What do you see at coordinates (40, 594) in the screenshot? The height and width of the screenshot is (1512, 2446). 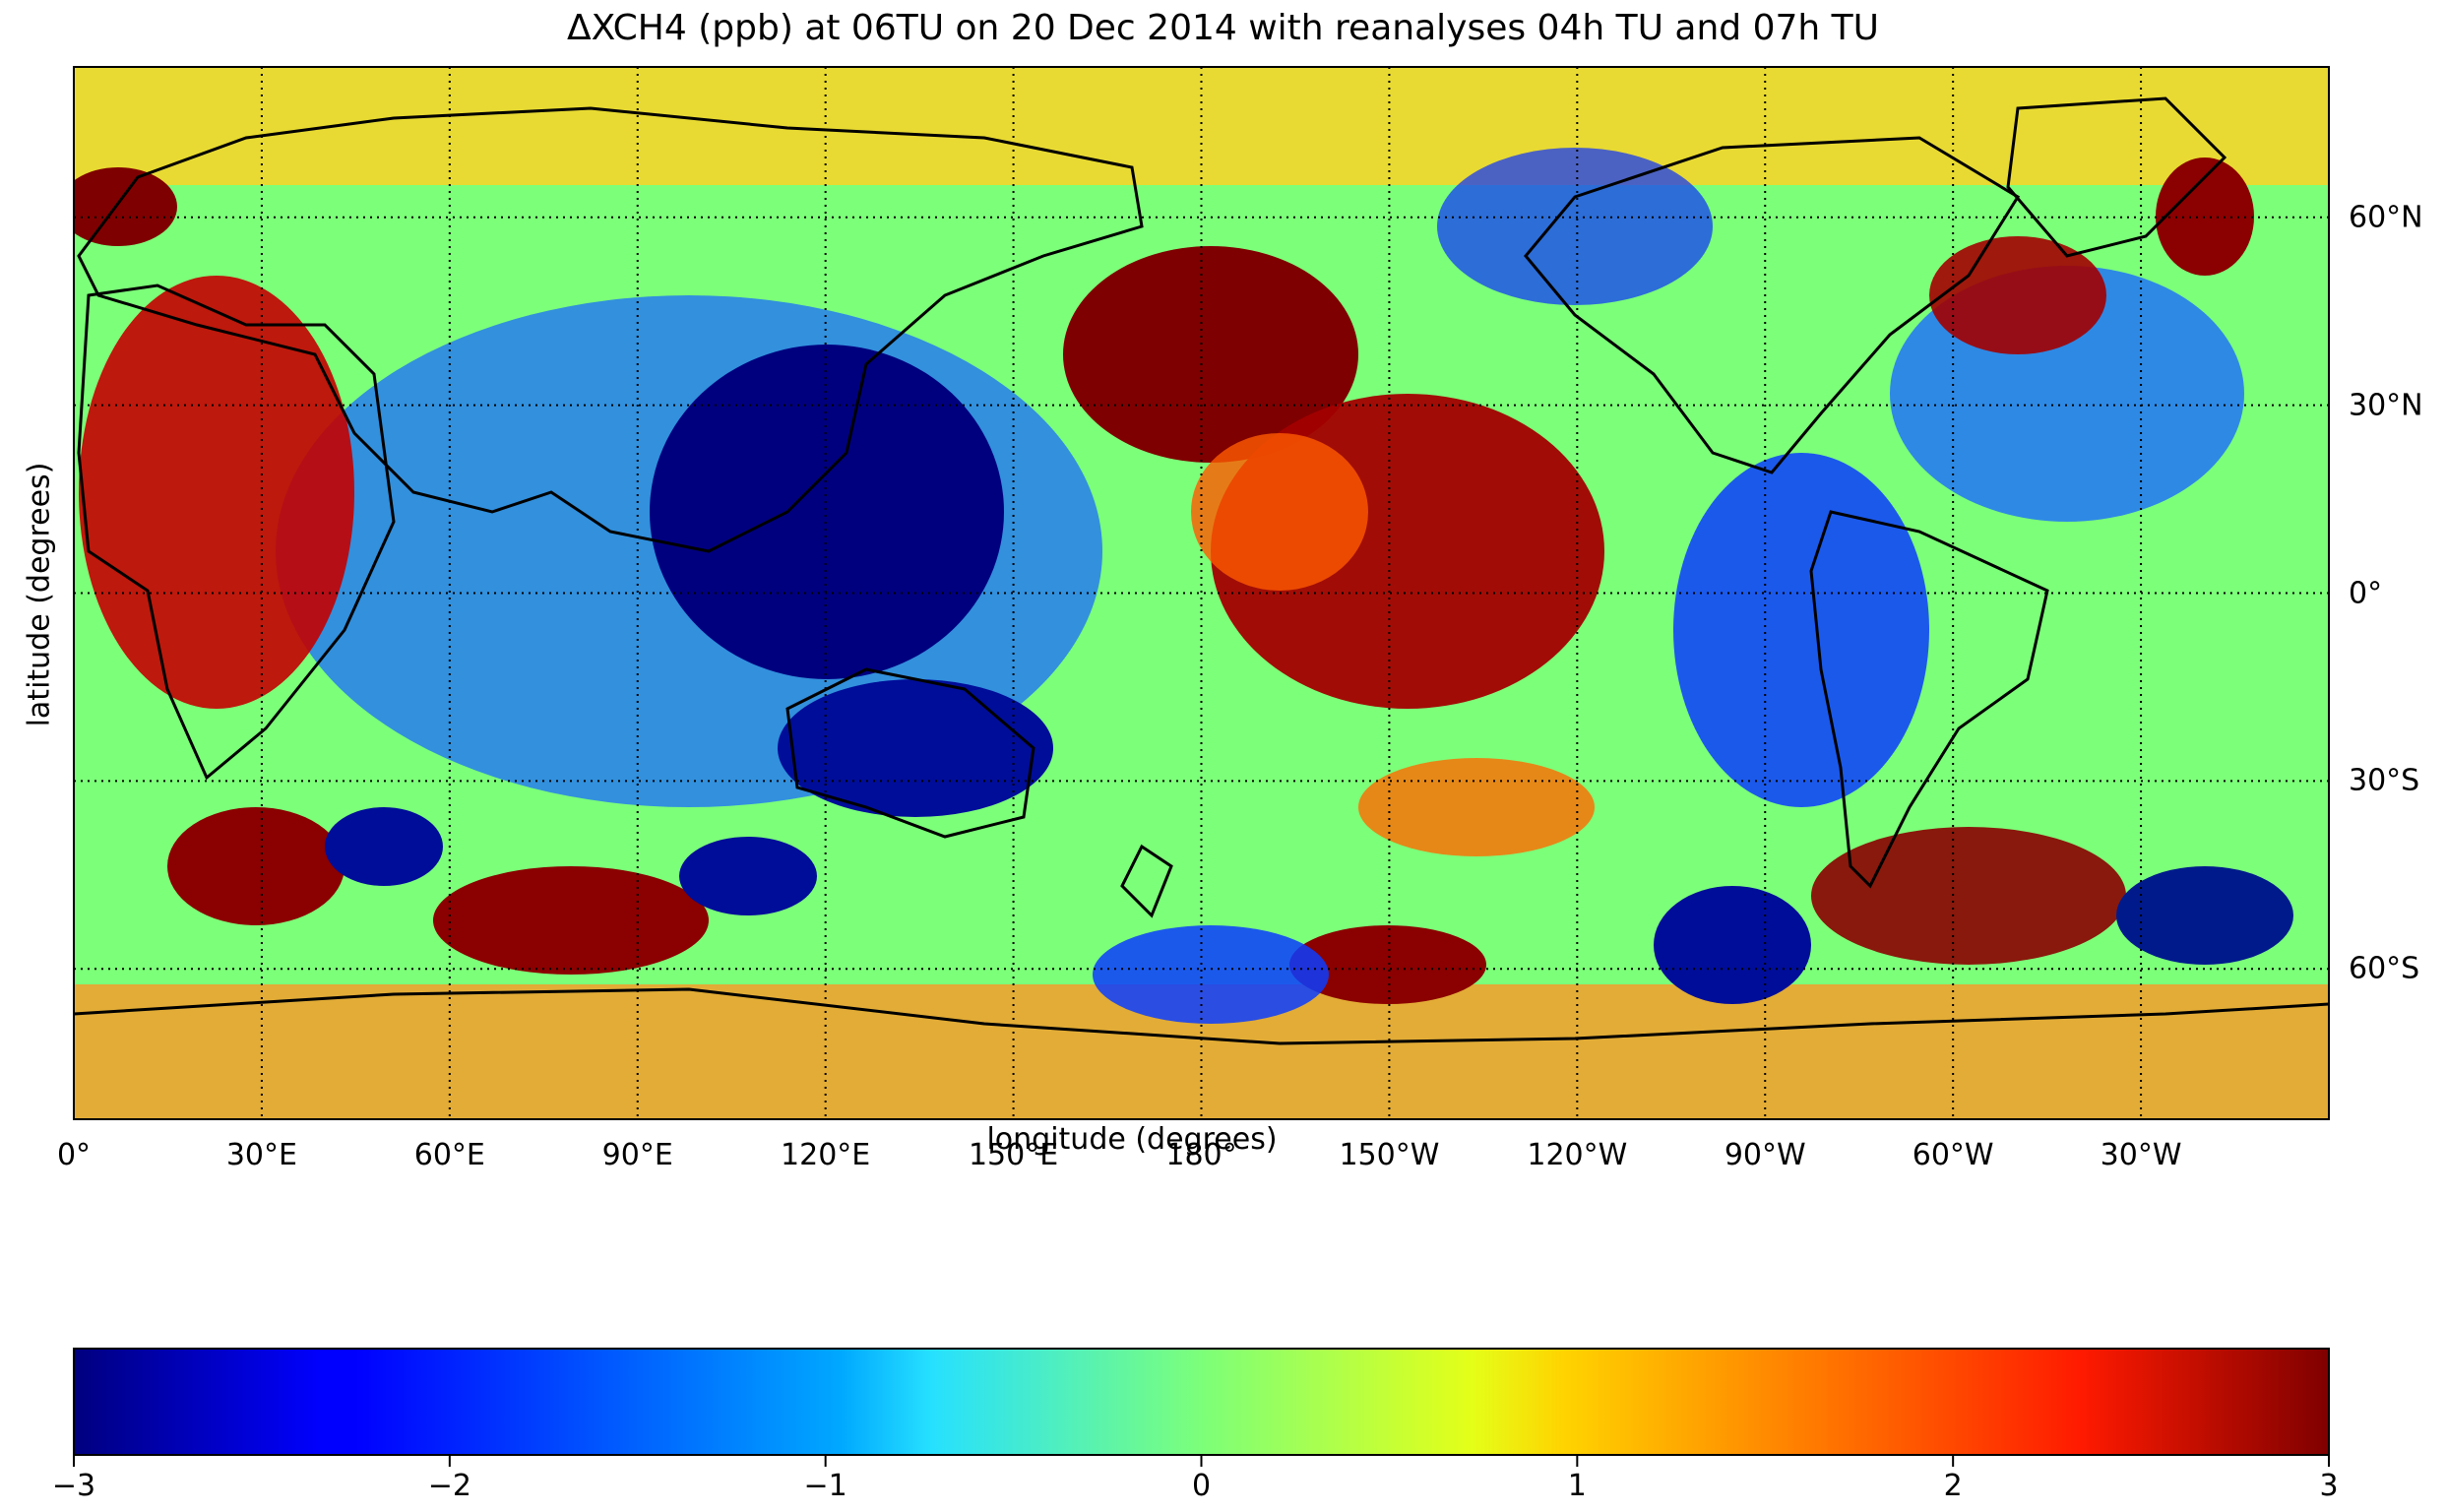 I see `y-axis-label: latitude (degrees)` at bounding box center [40, 594].